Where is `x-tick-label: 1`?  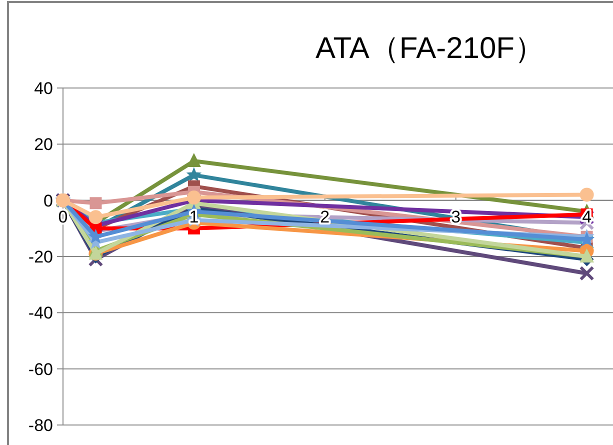
x-tick-label: 1 is located at coordinates (194, 216).